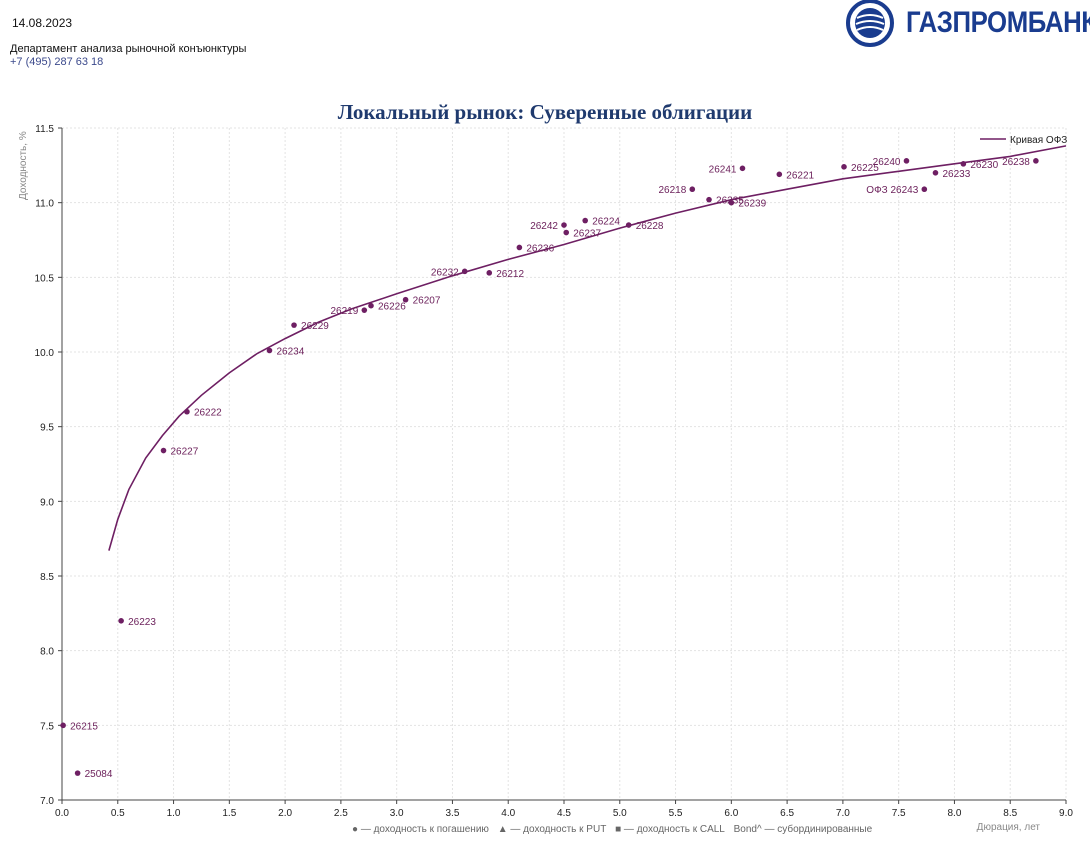 The image size is (1090, 846). What do you see at coordinates (544, 226) in the screenshot?
I see `bond-point-label: 26242` at bounding box center [544, 226].